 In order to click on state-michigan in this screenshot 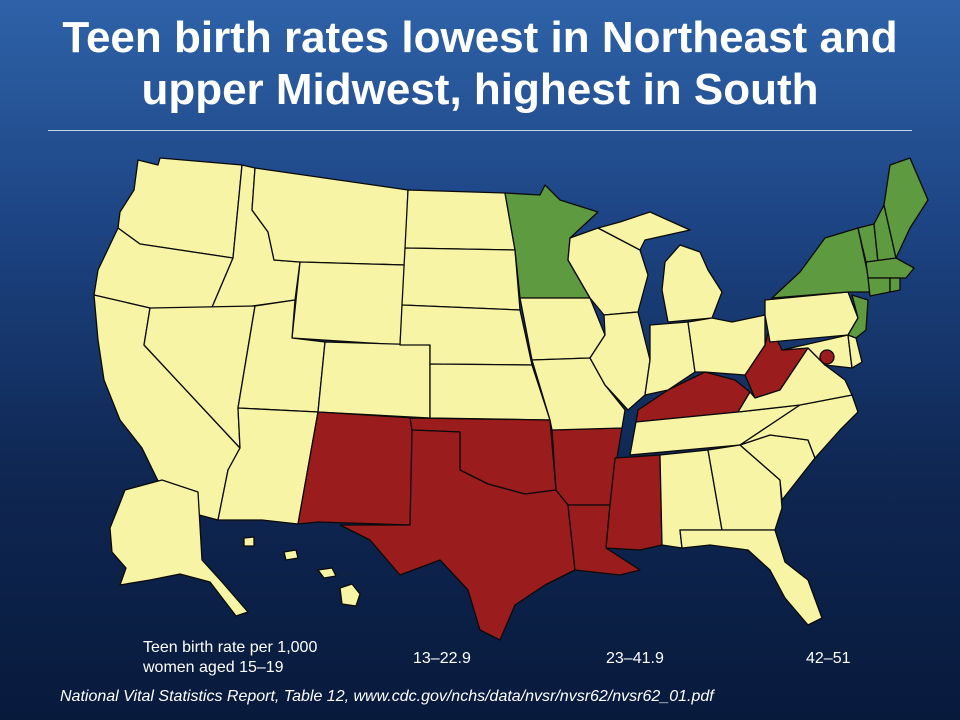, I will do `click(692, 283)`.